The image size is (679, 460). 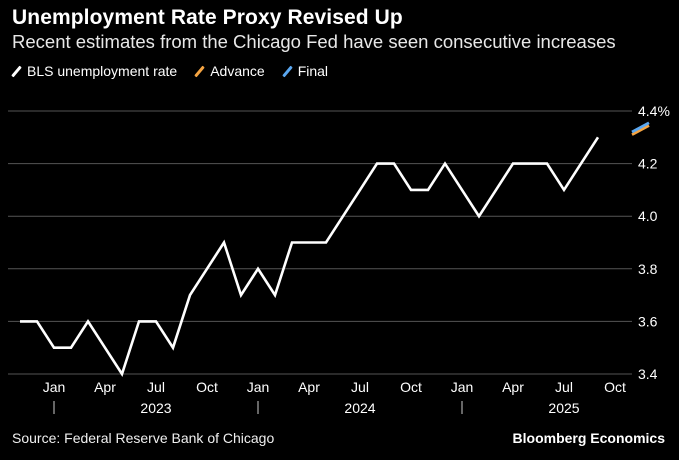 I want to click on legend-item-final: Final, so click(x=305, y=71).